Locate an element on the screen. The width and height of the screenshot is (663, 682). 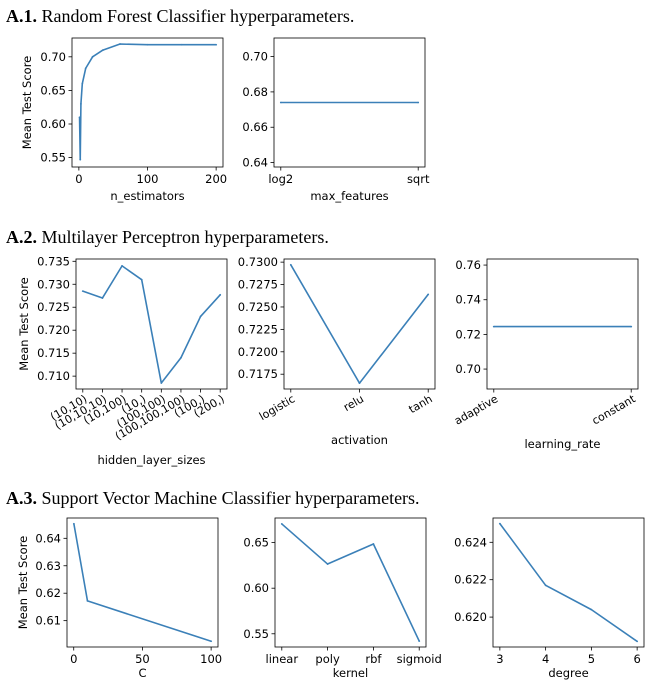
x-tick-label: 6 is located at coordinates (636, 659).